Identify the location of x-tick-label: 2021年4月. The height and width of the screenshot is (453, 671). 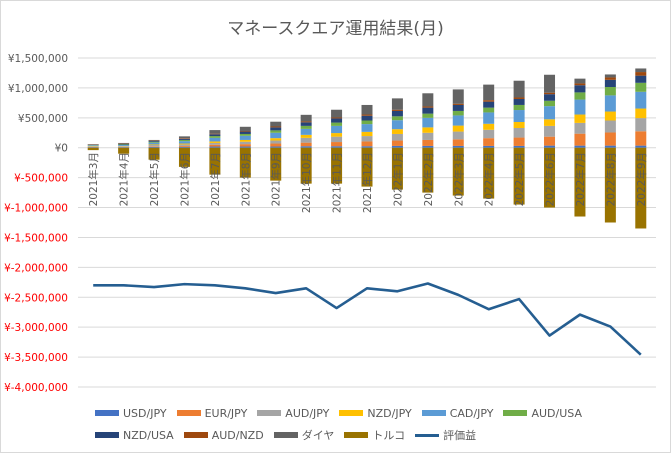
(124, 179).